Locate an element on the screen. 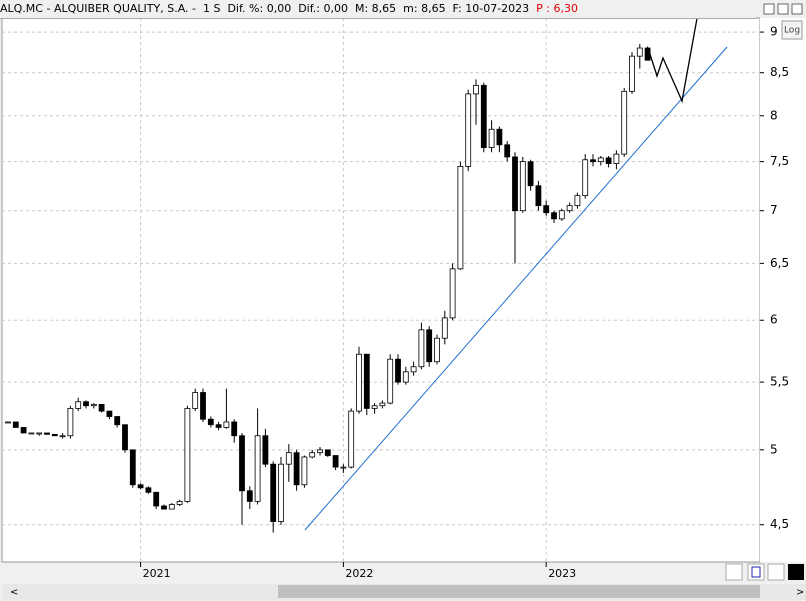  pin-button is located at coordinates (776, 572).